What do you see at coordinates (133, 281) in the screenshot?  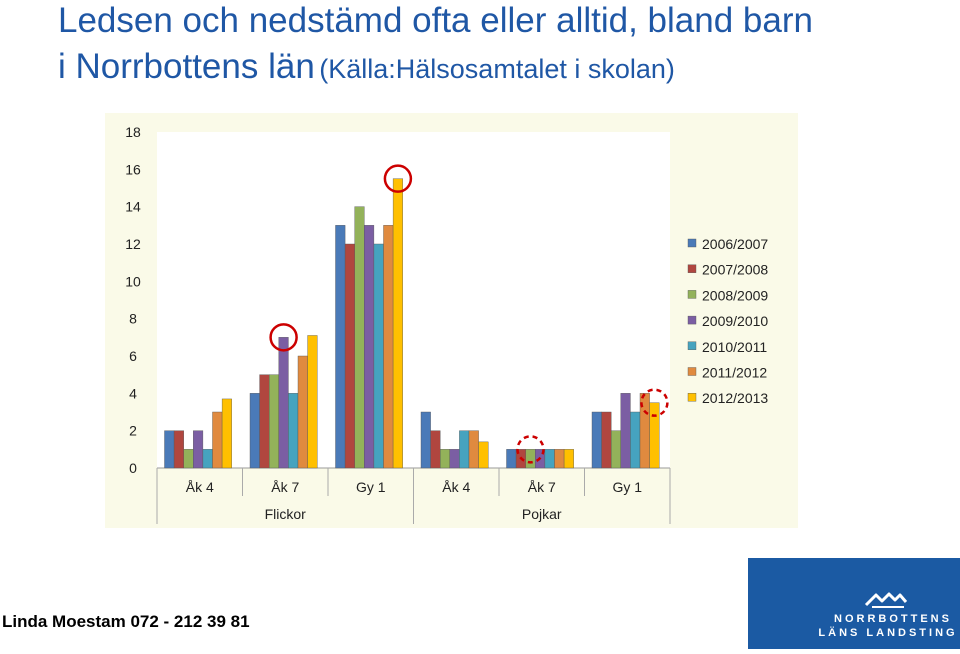 I see `y-tick-label: 10` at bounding box center [133, 281].